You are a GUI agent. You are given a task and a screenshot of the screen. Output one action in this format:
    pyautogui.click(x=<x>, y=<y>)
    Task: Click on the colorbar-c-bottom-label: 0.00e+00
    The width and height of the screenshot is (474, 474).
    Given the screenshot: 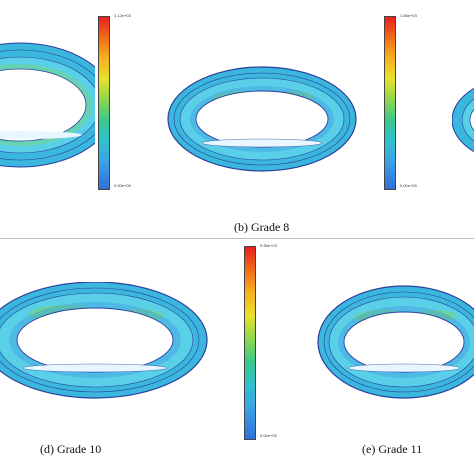 What is the action you would take?
    pyautogui.click(x=408, y=185)
    